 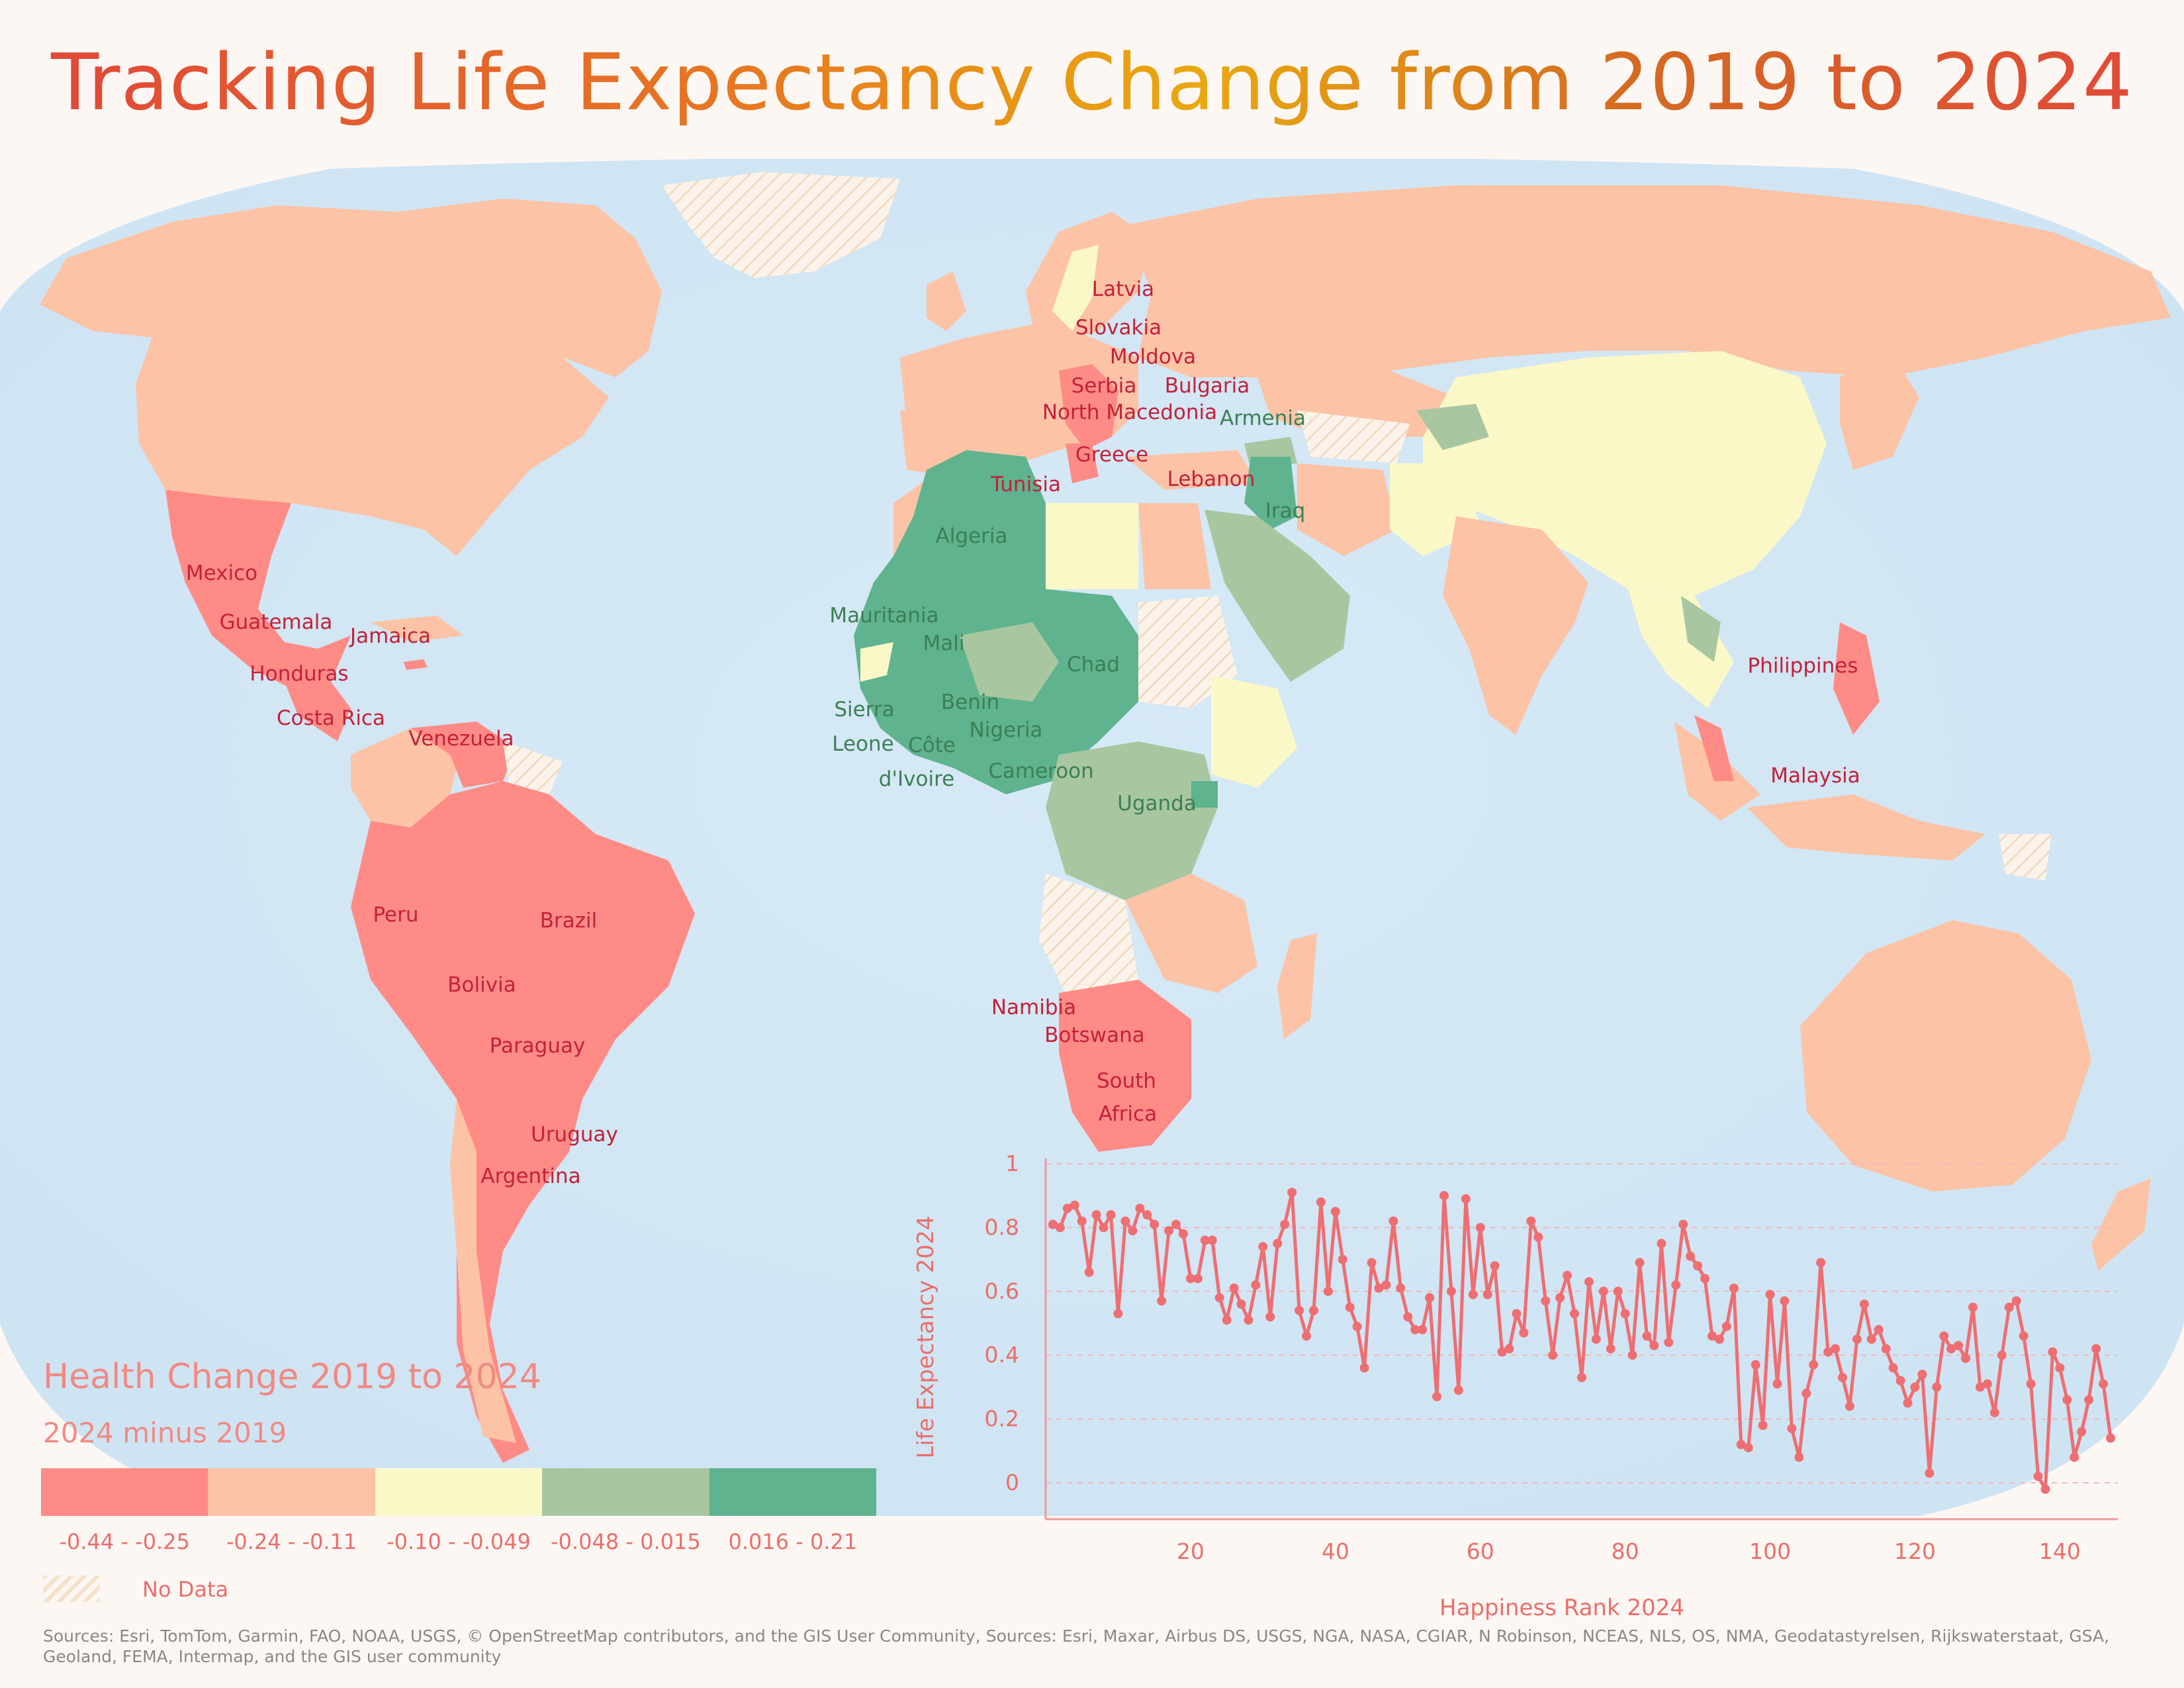 What do you see at coordinates (1088, 546) in the screenshot?
I see `egypt-libya` at bounding box center [1088, 546].